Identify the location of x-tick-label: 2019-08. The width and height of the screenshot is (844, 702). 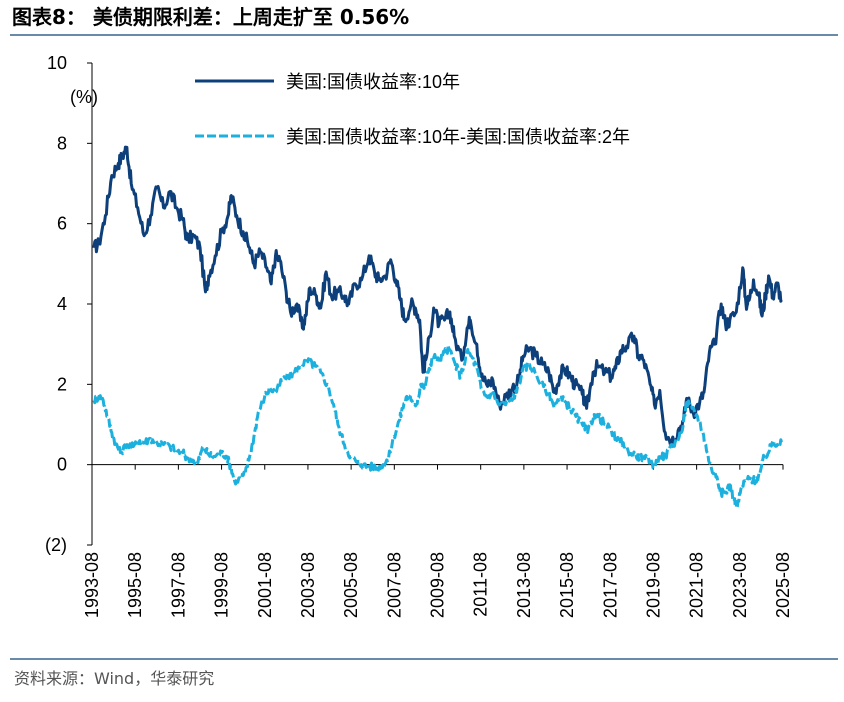
(653, 585).